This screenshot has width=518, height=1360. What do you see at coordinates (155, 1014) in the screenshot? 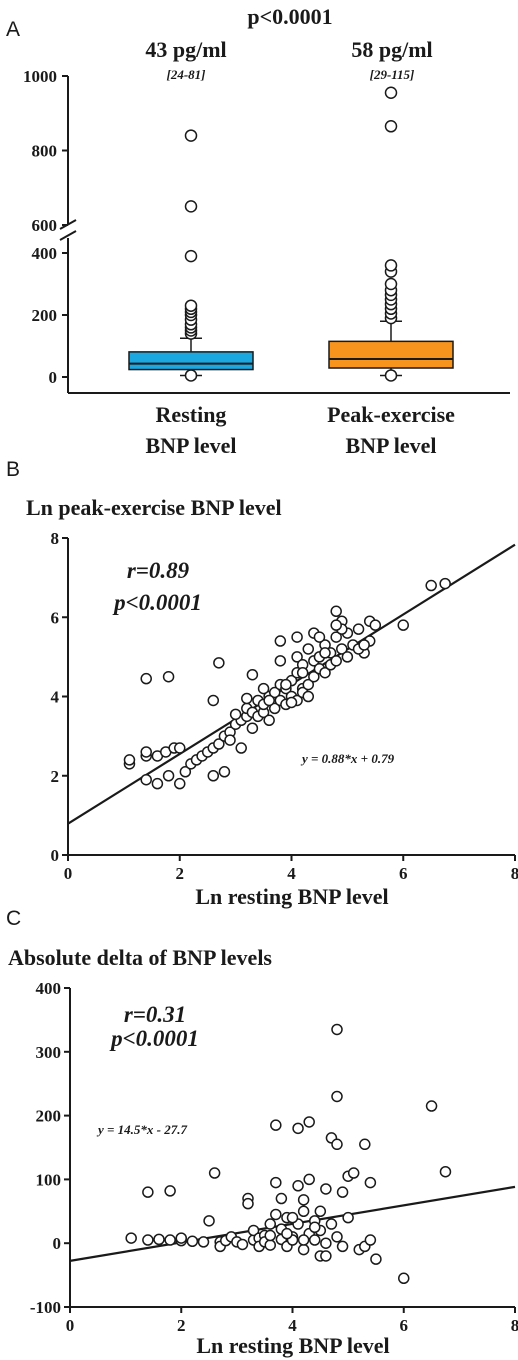
I see `panel-c-r-value: r=0.31` at bounding box center [155, 1014].